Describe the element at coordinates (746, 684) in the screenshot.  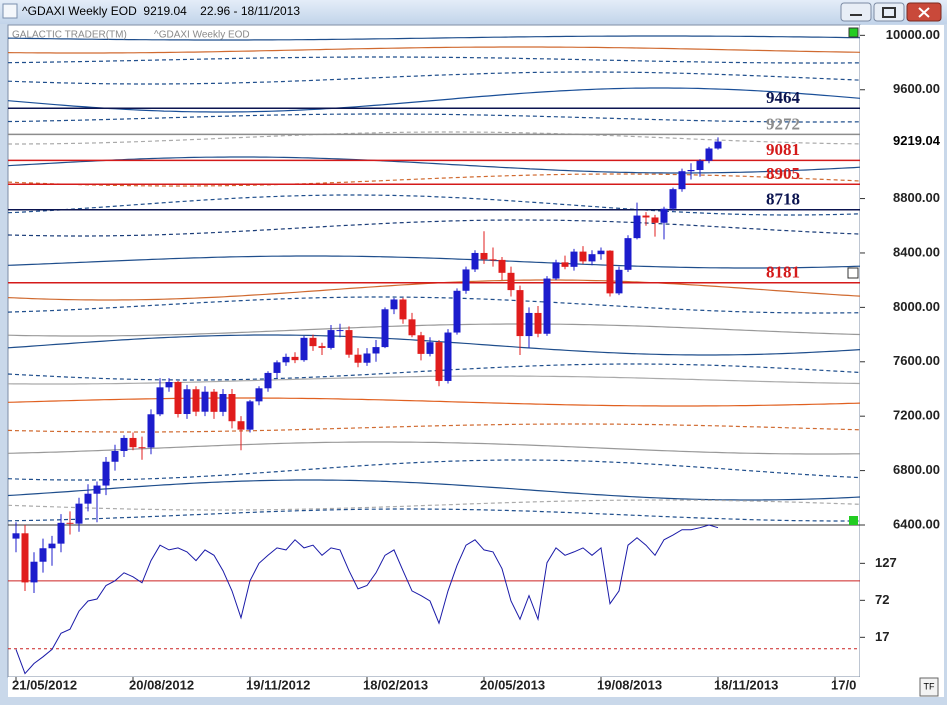
I see `x-tick-label: 18/11/2013` at that location.